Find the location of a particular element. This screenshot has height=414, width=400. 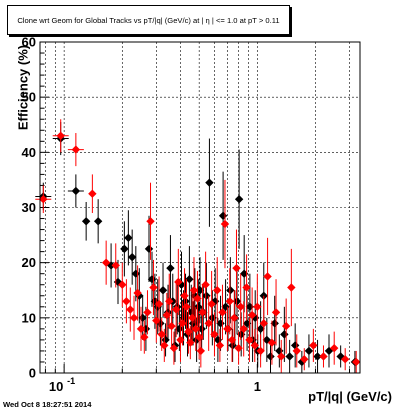

y-axis-label: Efficiency (%) is located at coordinates (23, 87).